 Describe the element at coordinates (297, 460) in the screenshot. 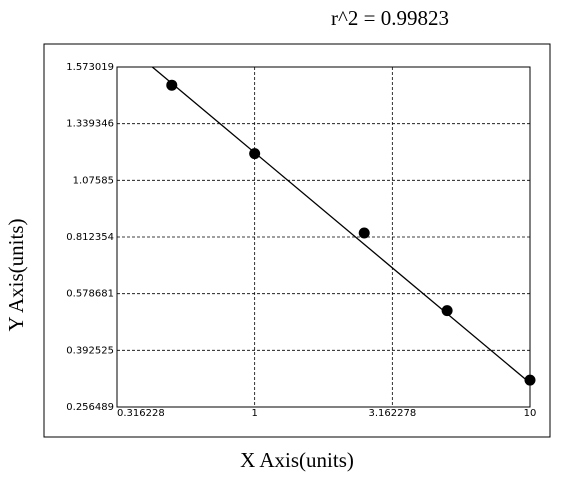

I see `x-axis-label: X Axis(units)` at that location.